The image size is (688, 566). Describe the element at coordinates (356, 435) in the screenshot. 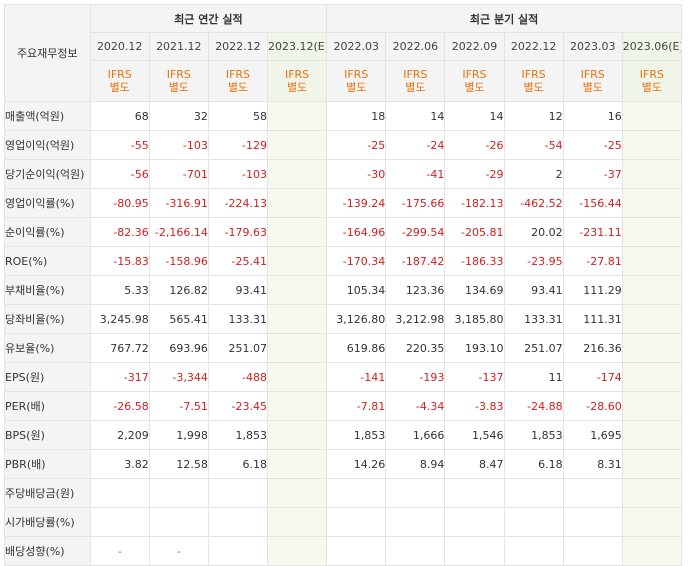

I see `value-cell: 1,853` at that location.